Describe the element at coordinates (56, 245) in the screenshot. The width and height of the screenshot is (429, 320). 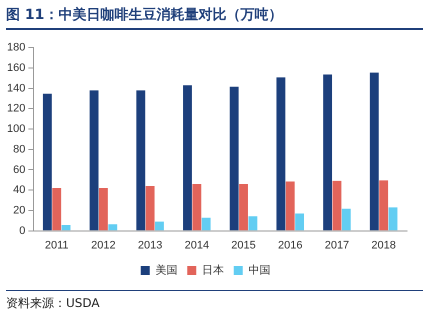
I see `x-tick-label: 2011` at that location.